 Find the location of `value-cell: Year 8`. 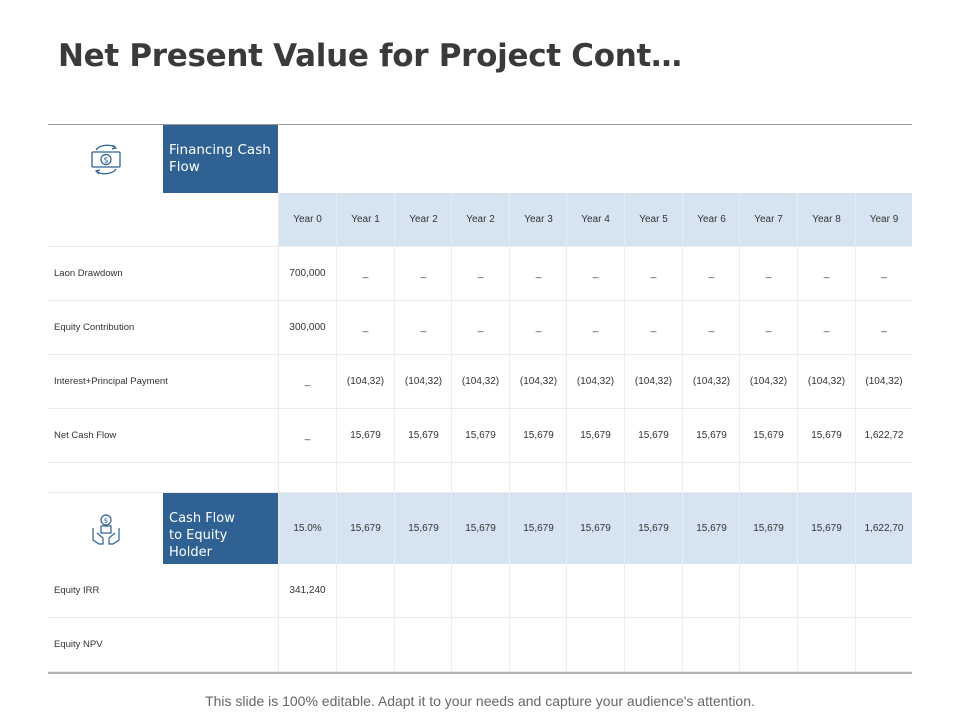

value-cell: Year 8 is located at coordinates (826, 219).